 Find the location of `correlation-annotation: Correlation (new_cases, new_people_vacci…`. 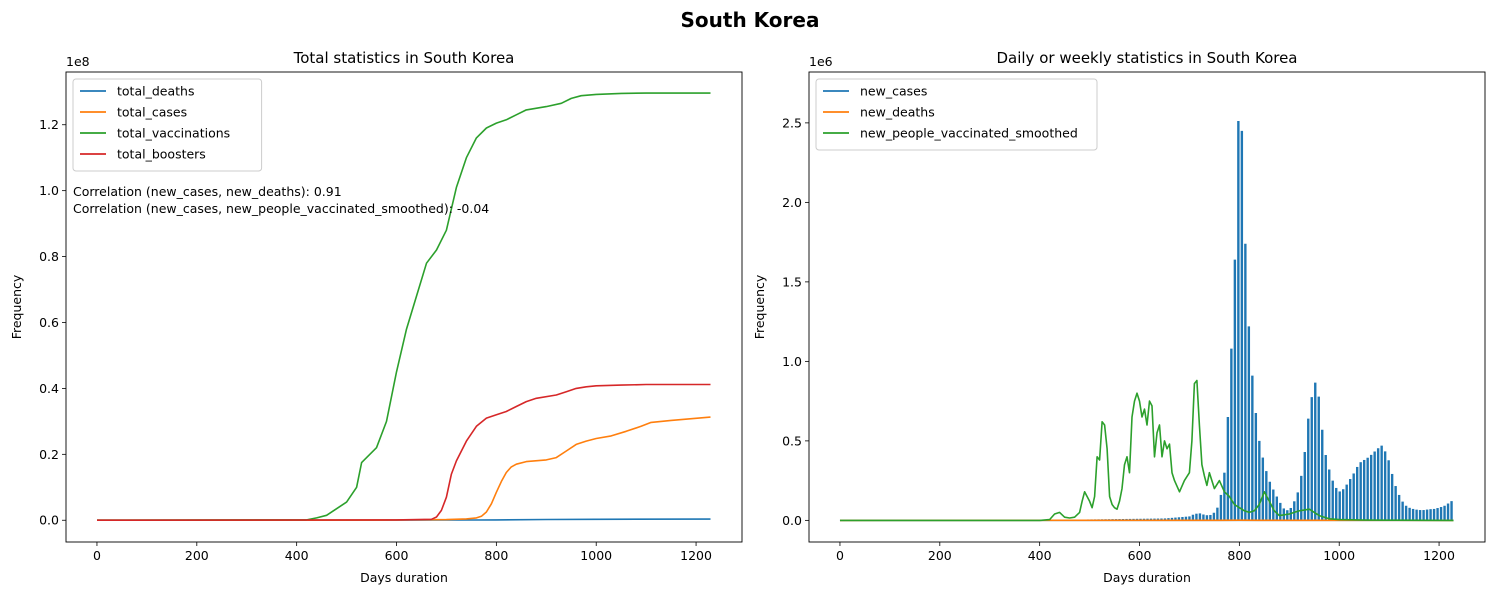

correlation-annotation: Correlation (new_cases, new_people_vacci… is located at coordinates (281, 208).